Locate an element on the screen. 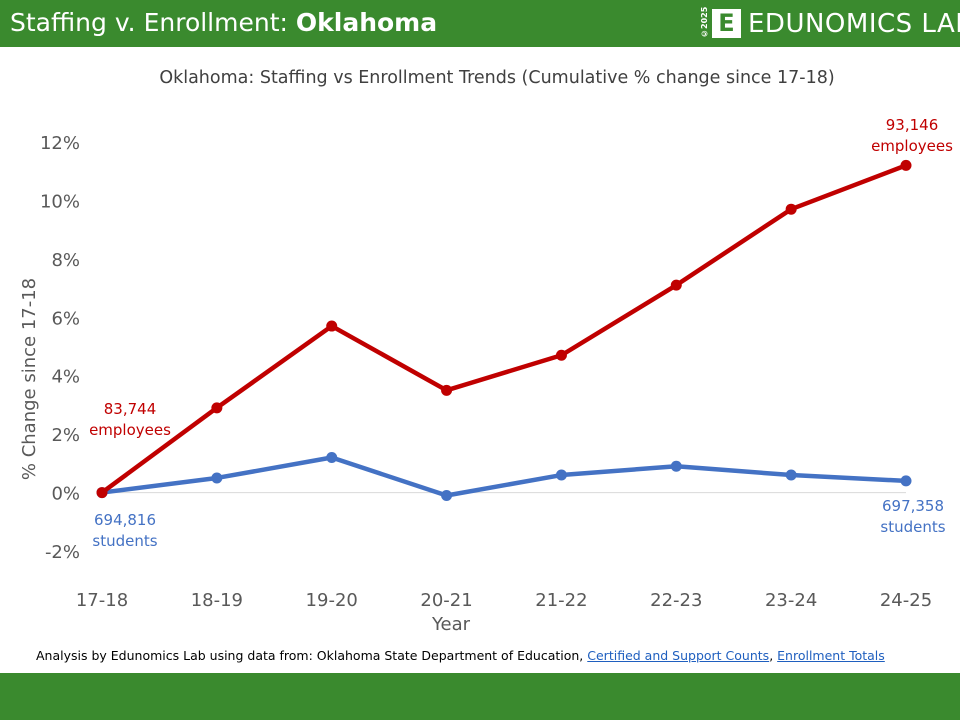  annotation-emp-end: 93,146 is located at coordinates (912, 125).